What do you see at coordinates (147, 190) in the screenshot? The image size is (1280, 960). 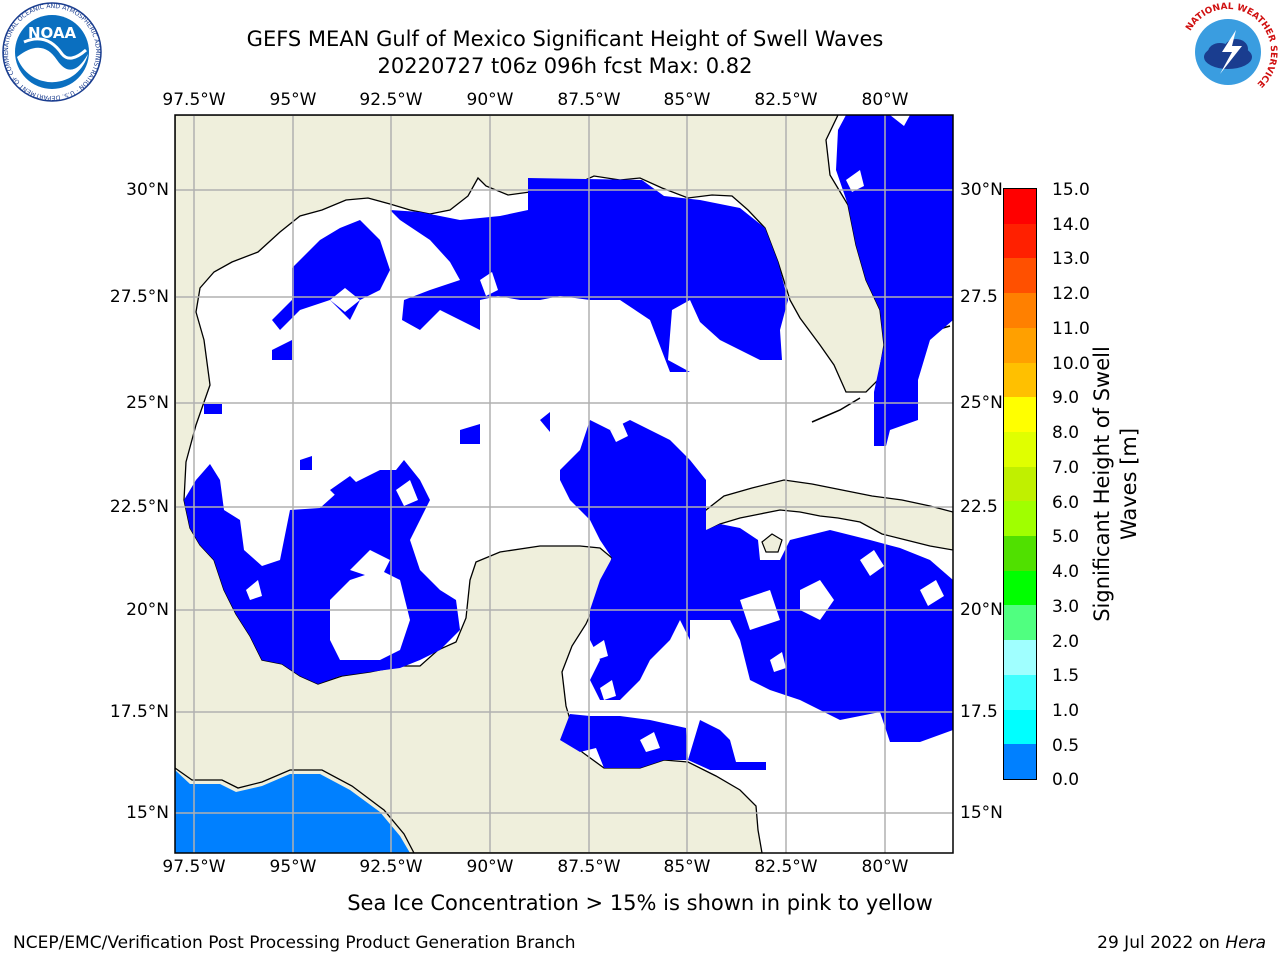 I see `lat-label-left: 30°N` at bounding box center [147, 190].